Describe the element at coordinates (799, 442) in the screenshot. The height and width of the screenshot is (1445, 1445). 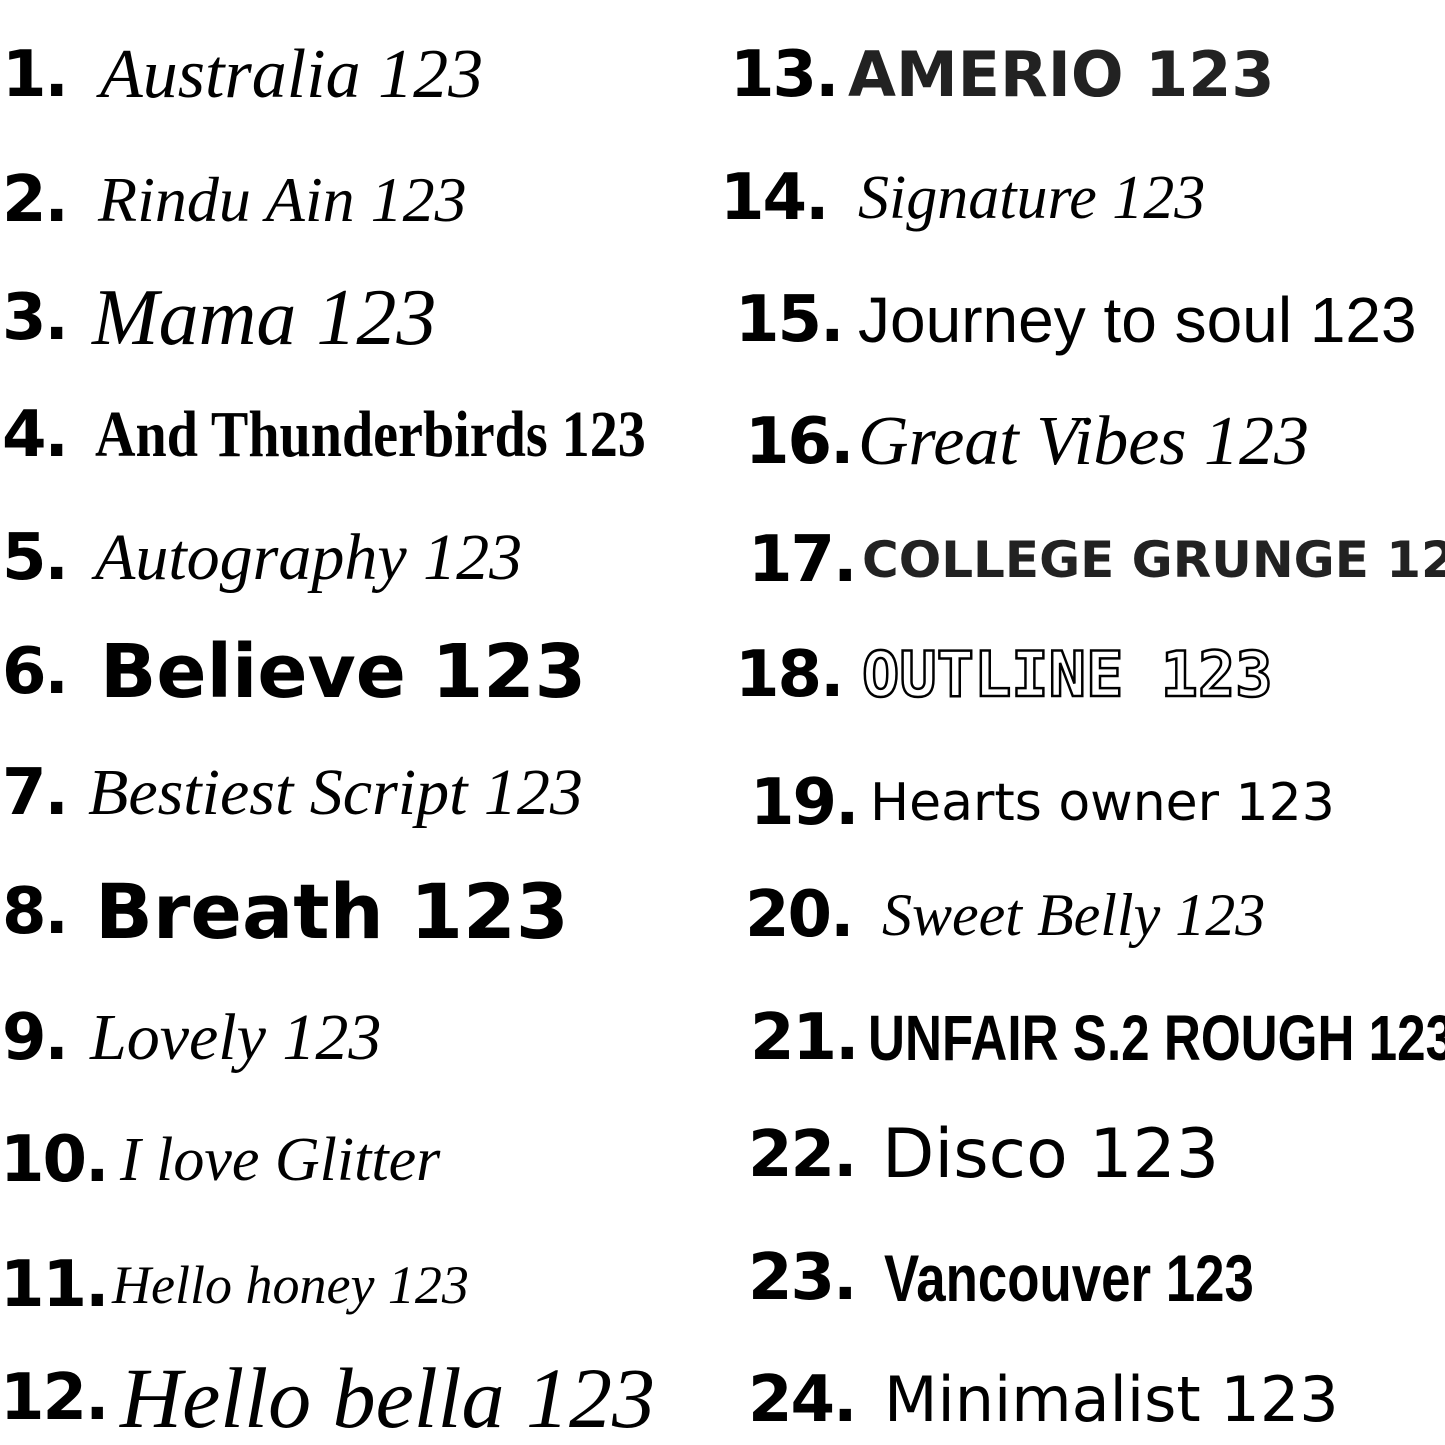
I see `item-number: 16.` at that location.